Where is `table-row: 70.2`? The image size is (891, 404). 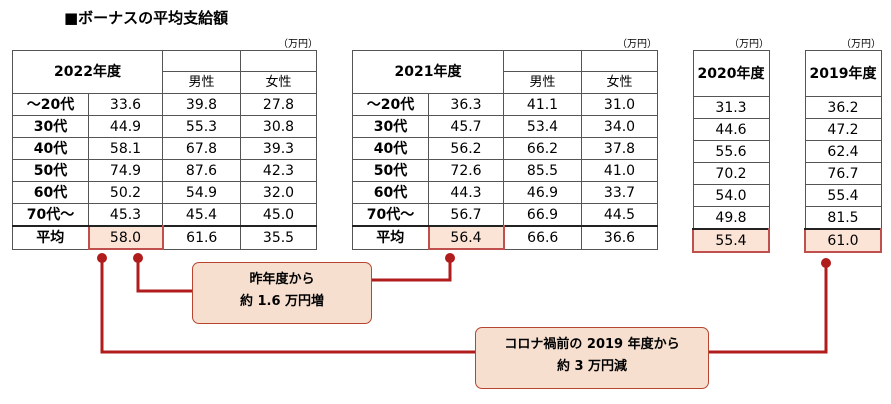
table-row: 70.2 is located at coordinates (731, 173).